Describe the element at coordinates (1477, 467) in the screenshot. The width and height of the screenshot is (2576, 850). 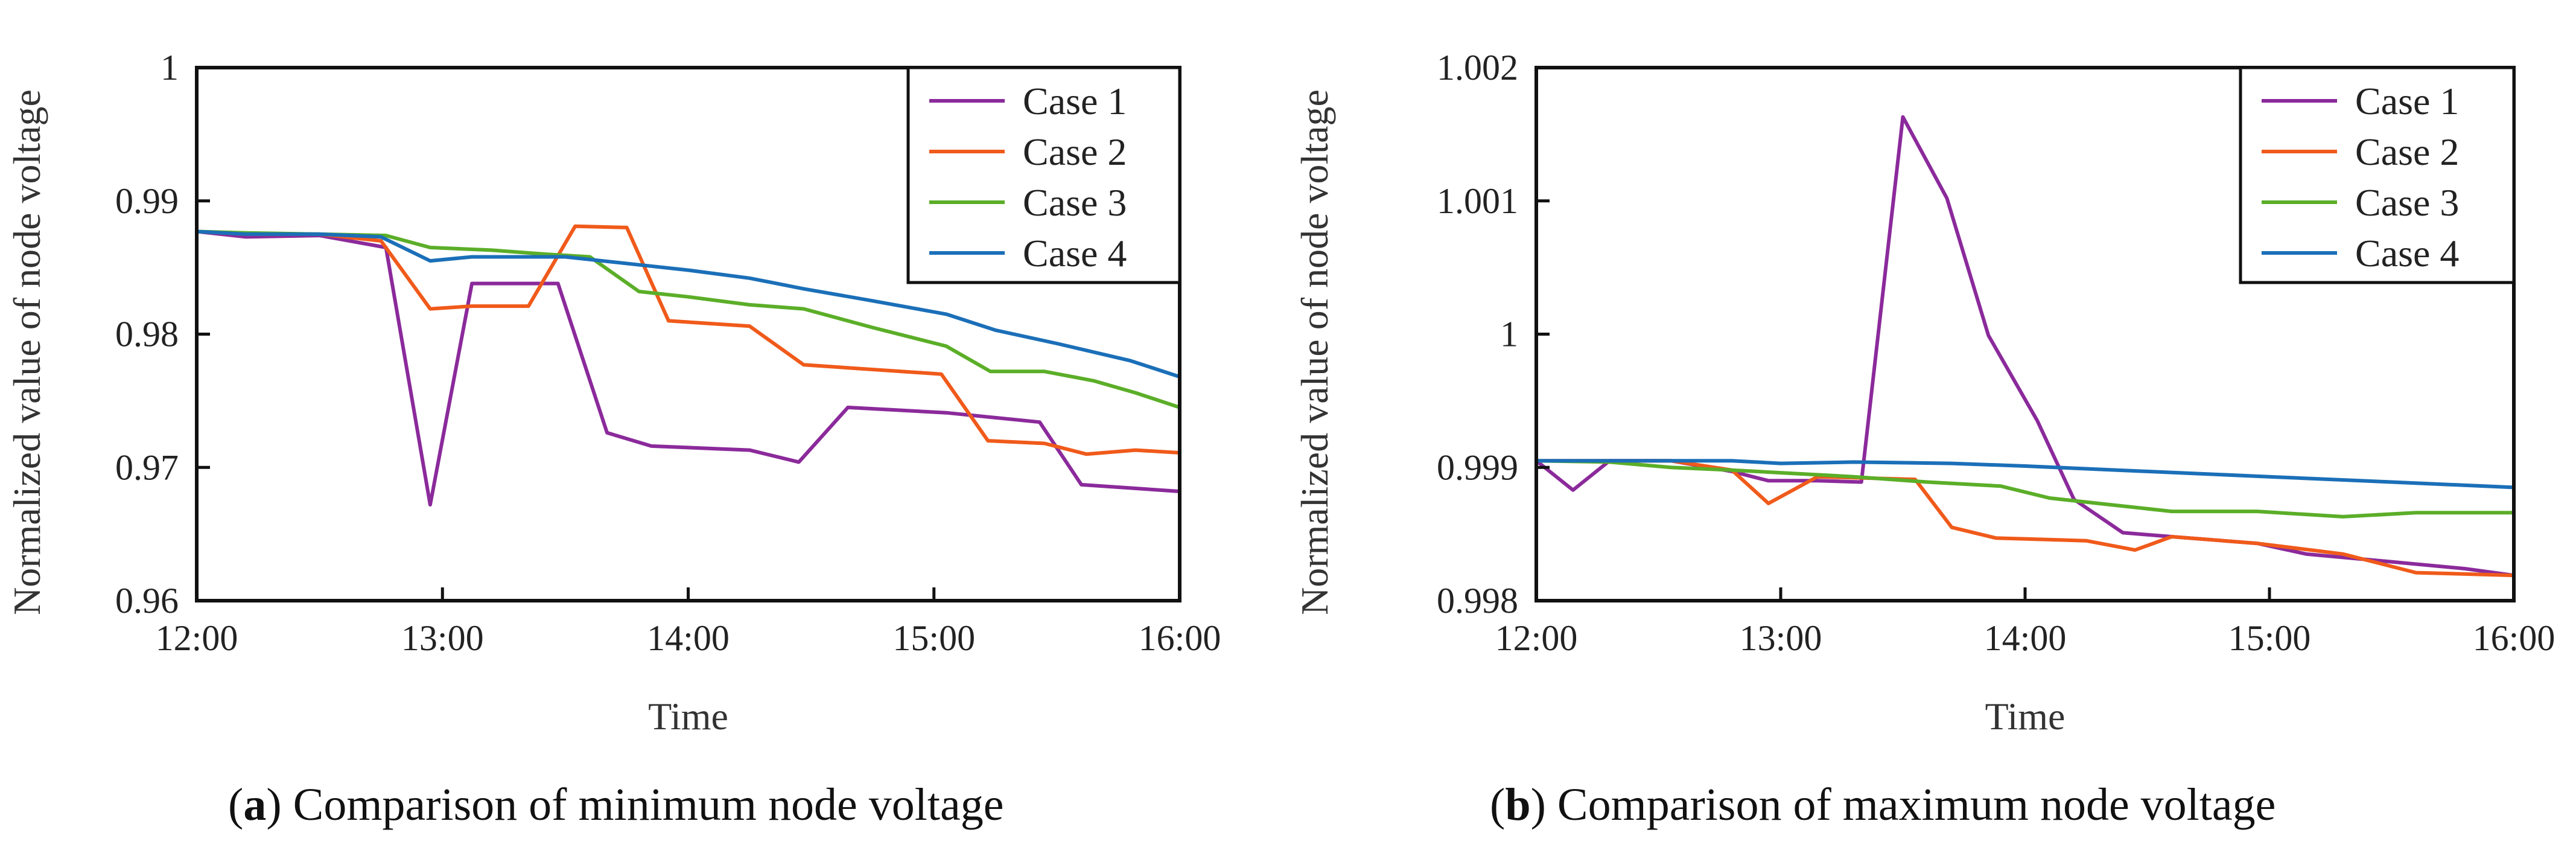
I see `y-tick-label: 0.999` at that location.